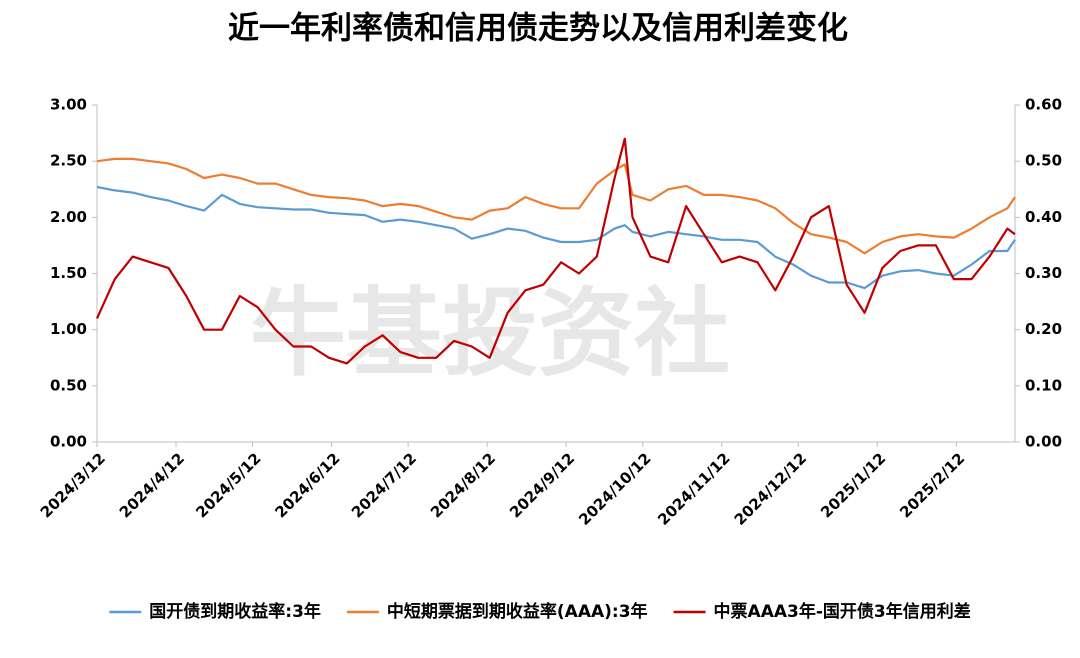 The image size is (1080, 658). Describe the element at coordinates (68, 385) in the screenshot. I see `y-tick-label: 0.50` at that location.